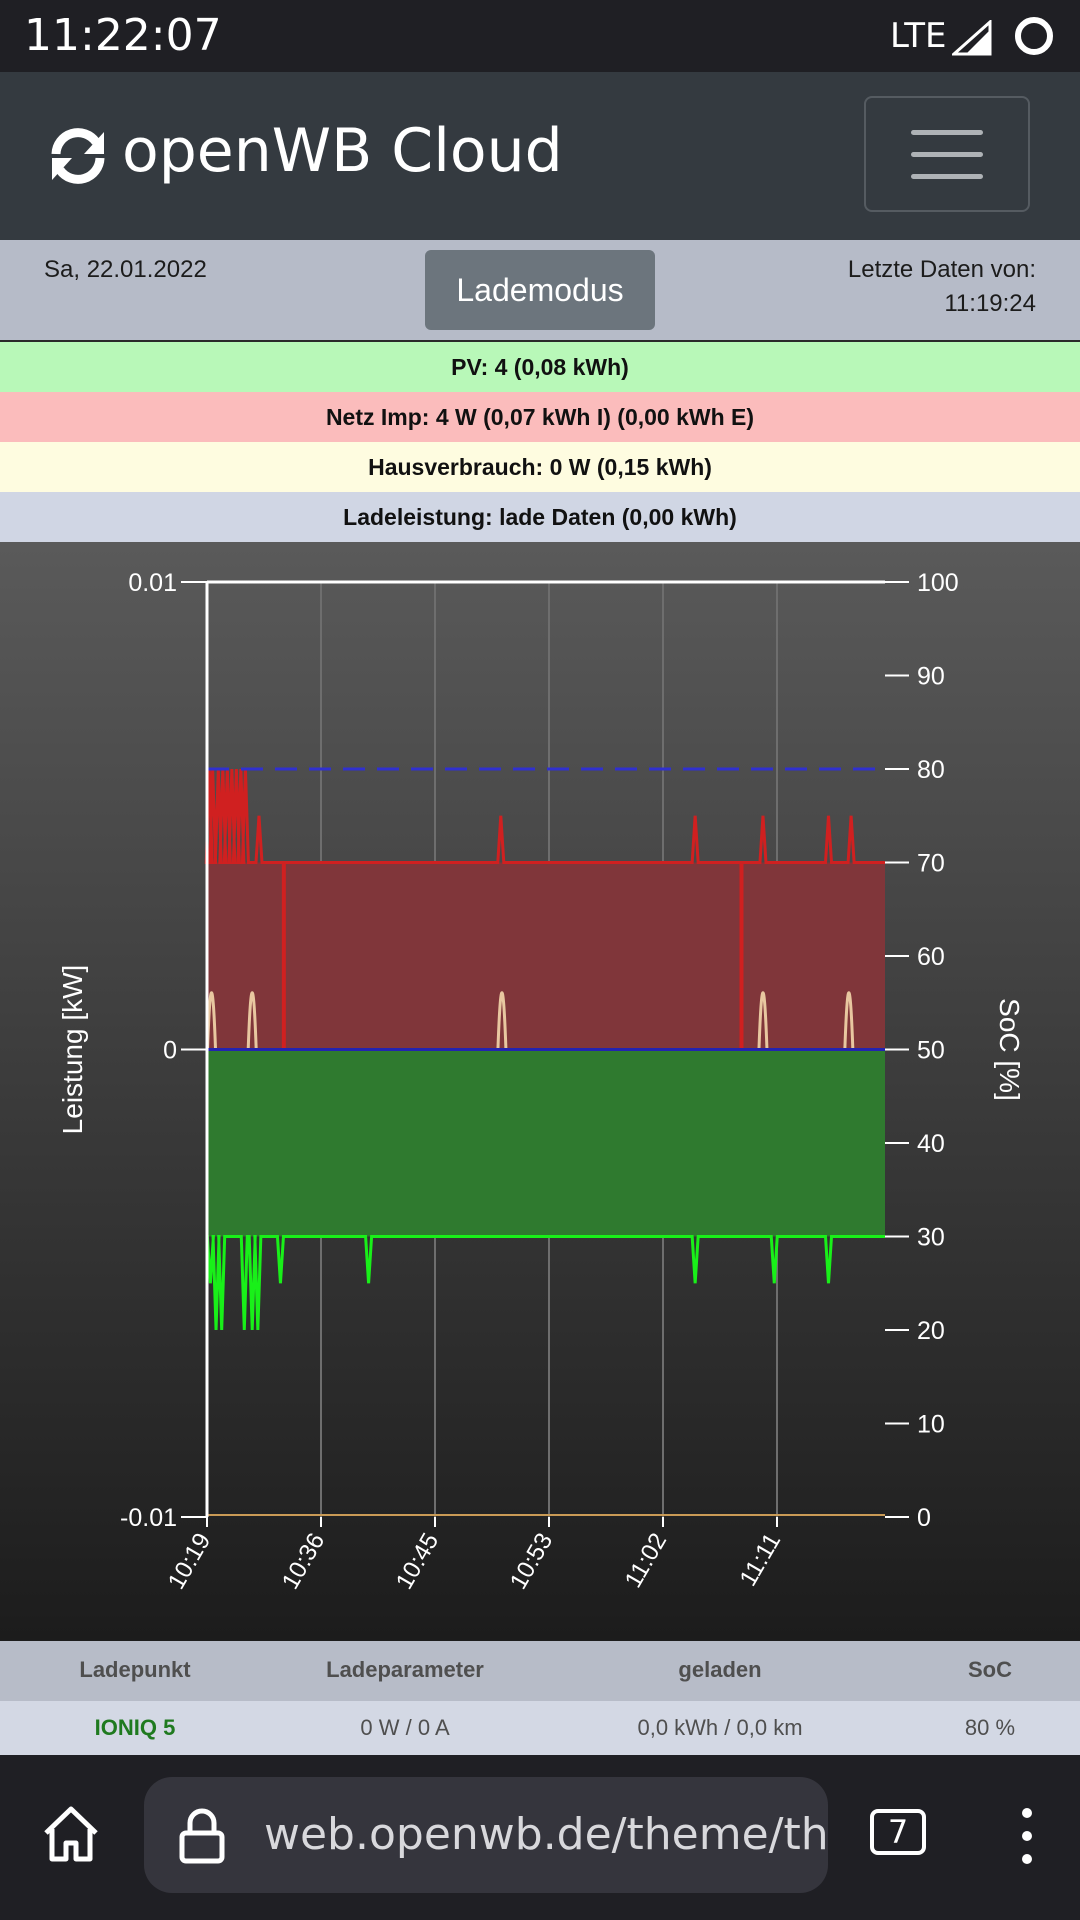  Describe the element at coordinates (135, 1669) in the screenshot. I see `header-ladepunkt: Ladepunkt` at that location.